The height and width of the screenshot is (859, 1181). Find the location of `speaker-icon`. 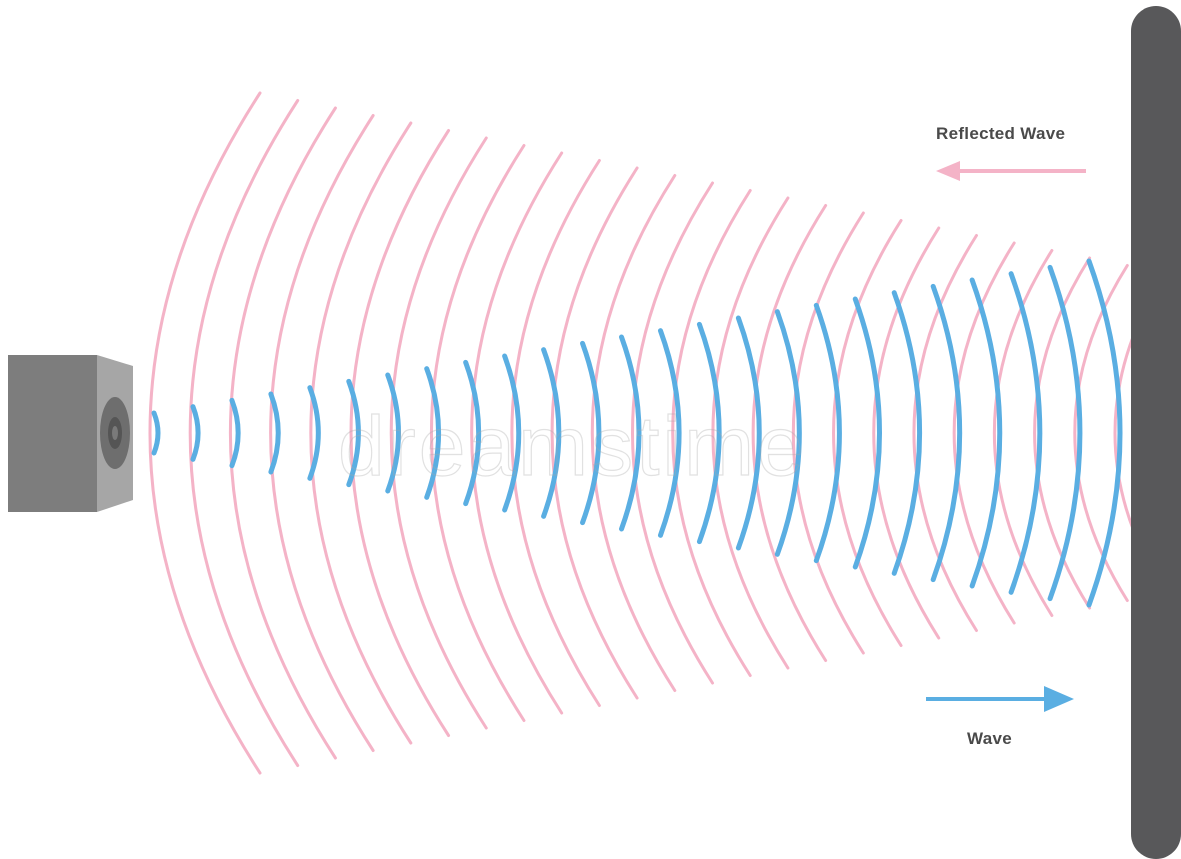

speaker-icon is located at coordinates (70, 433).